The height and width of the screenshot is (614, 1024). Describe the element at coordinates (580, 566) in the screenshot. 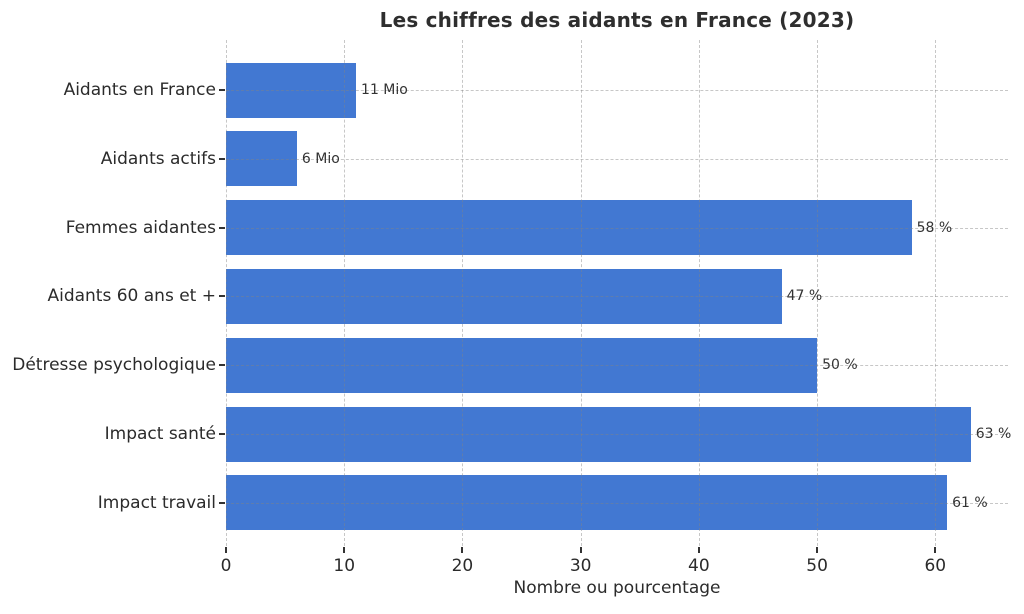

I see `x-tick-label: 30` at that location.